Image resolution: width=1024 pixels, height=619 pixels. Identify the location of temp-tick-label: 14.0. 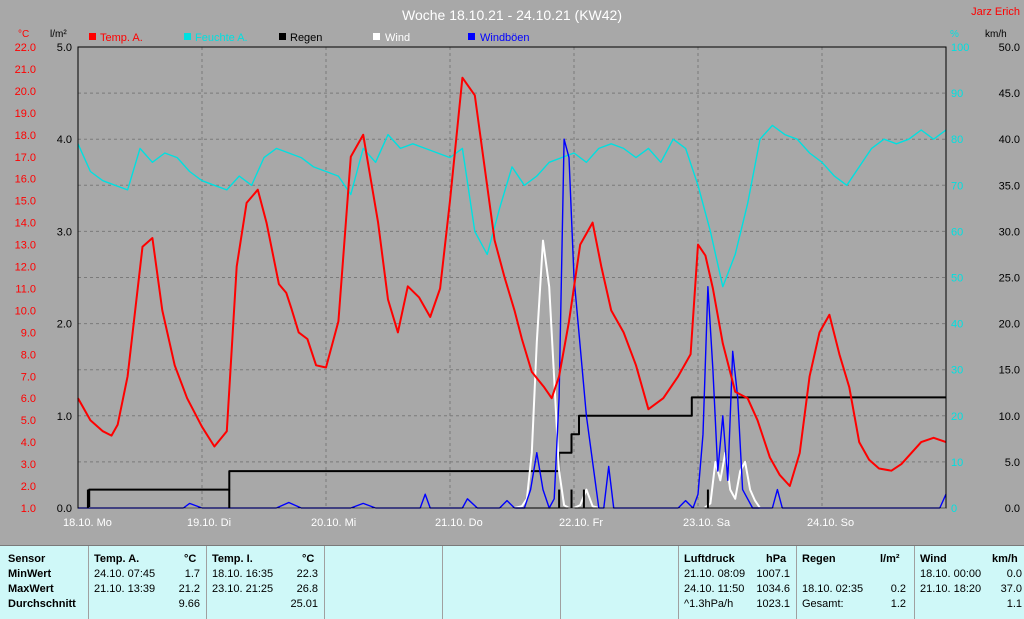
(25, 224).